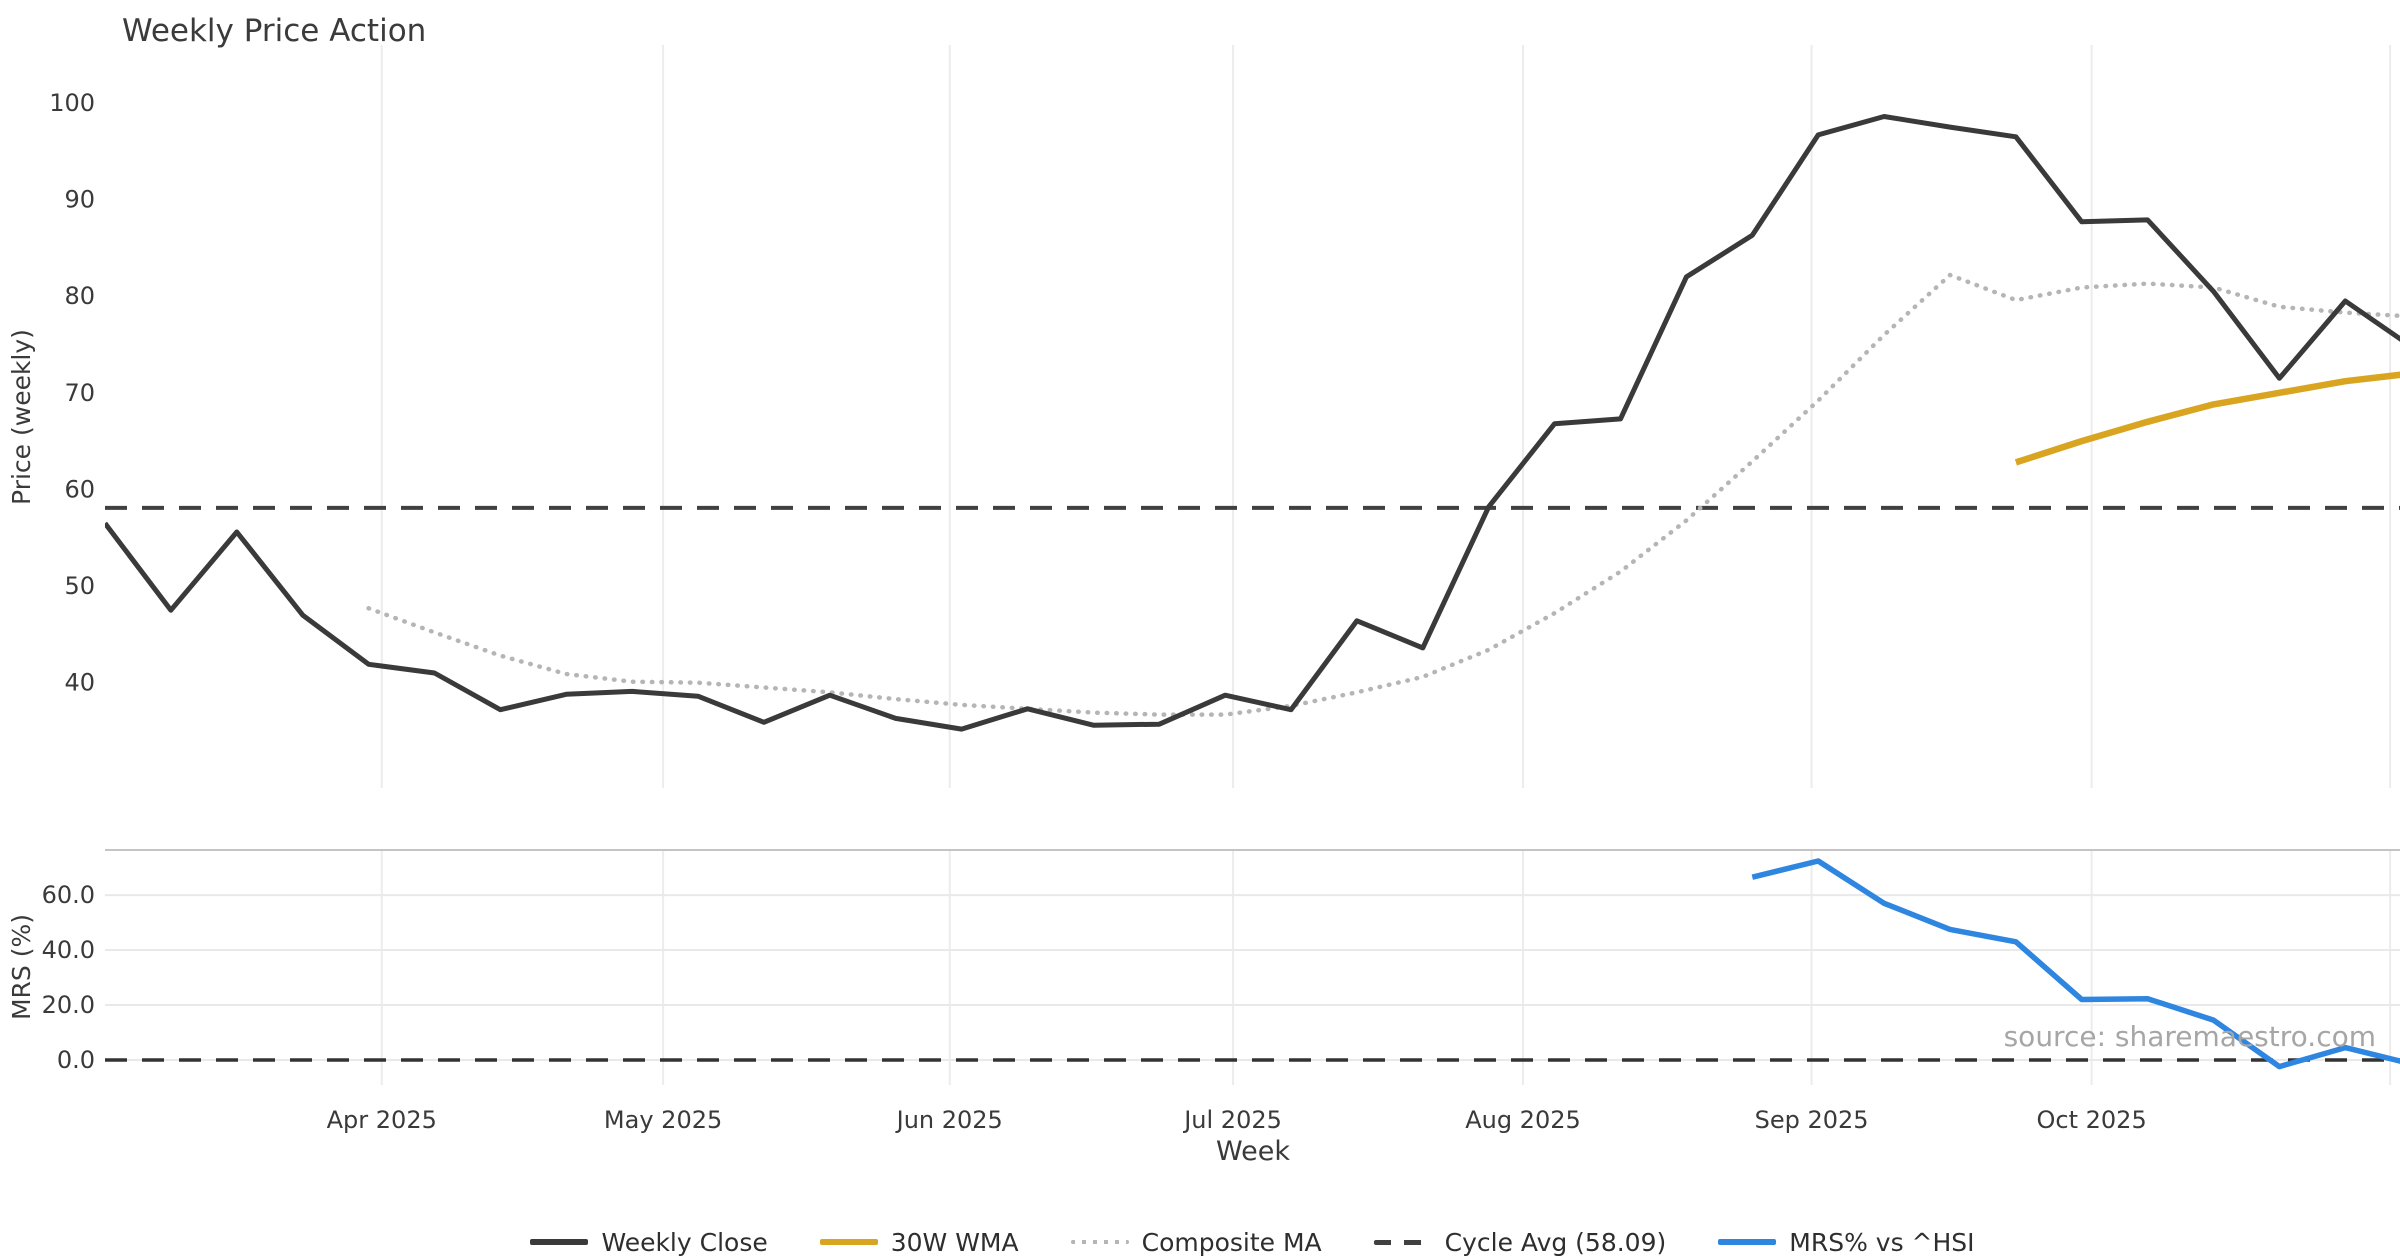  What do you see at coordinates (1882, 1242) in the screenshot?
I see `legend-label: MRS% vs ^HSI` at bounding box center [1882, 1242].